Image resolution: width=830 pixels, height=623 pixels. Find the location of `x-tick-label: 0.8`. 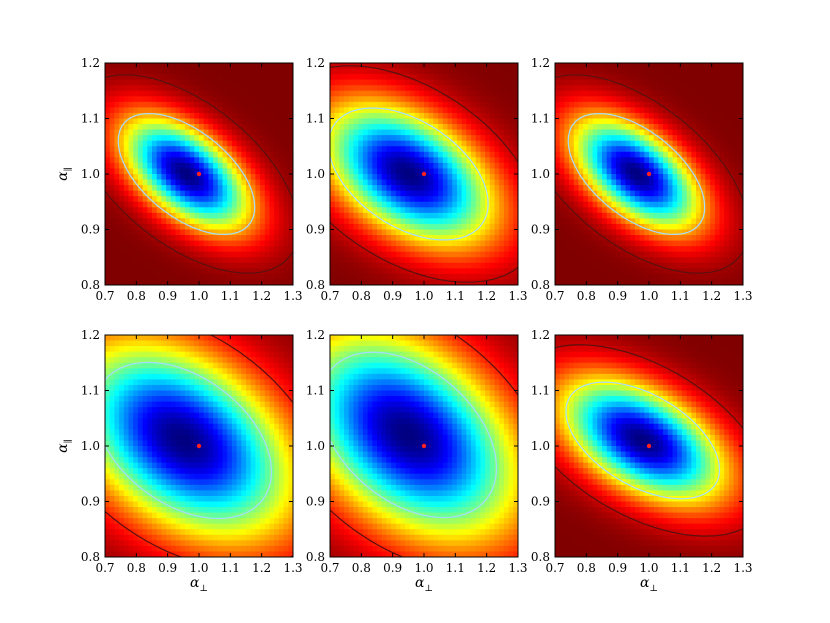

x-tick-label: 0.8 is located at coordinates (136, 296).